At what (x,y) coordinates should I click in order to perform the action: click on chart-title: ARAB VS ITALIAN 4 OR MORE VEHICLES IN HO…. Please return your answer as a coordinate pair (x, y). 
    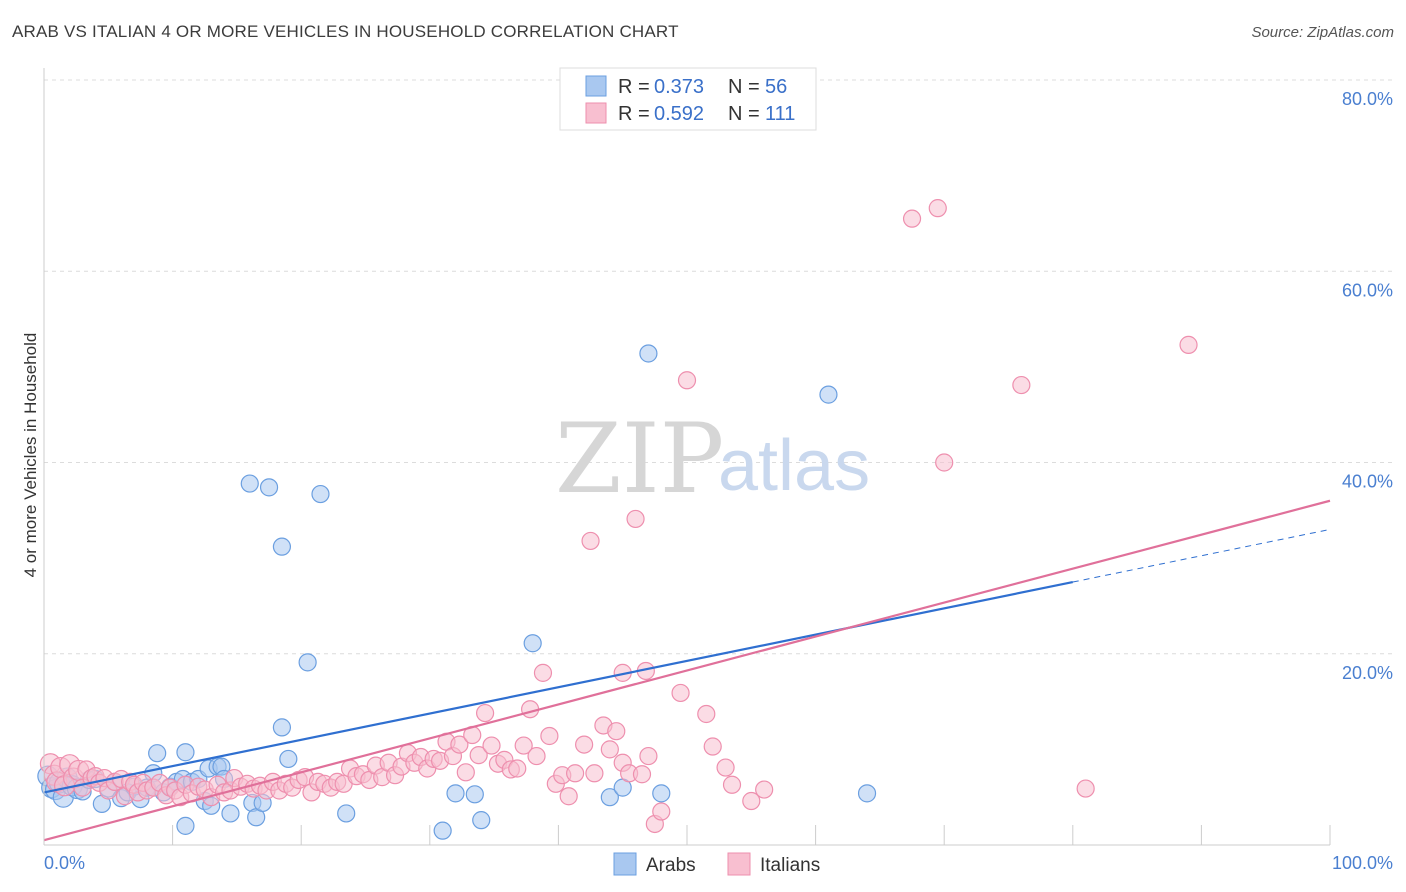
    Looking at the image, I should click on (345, 31).